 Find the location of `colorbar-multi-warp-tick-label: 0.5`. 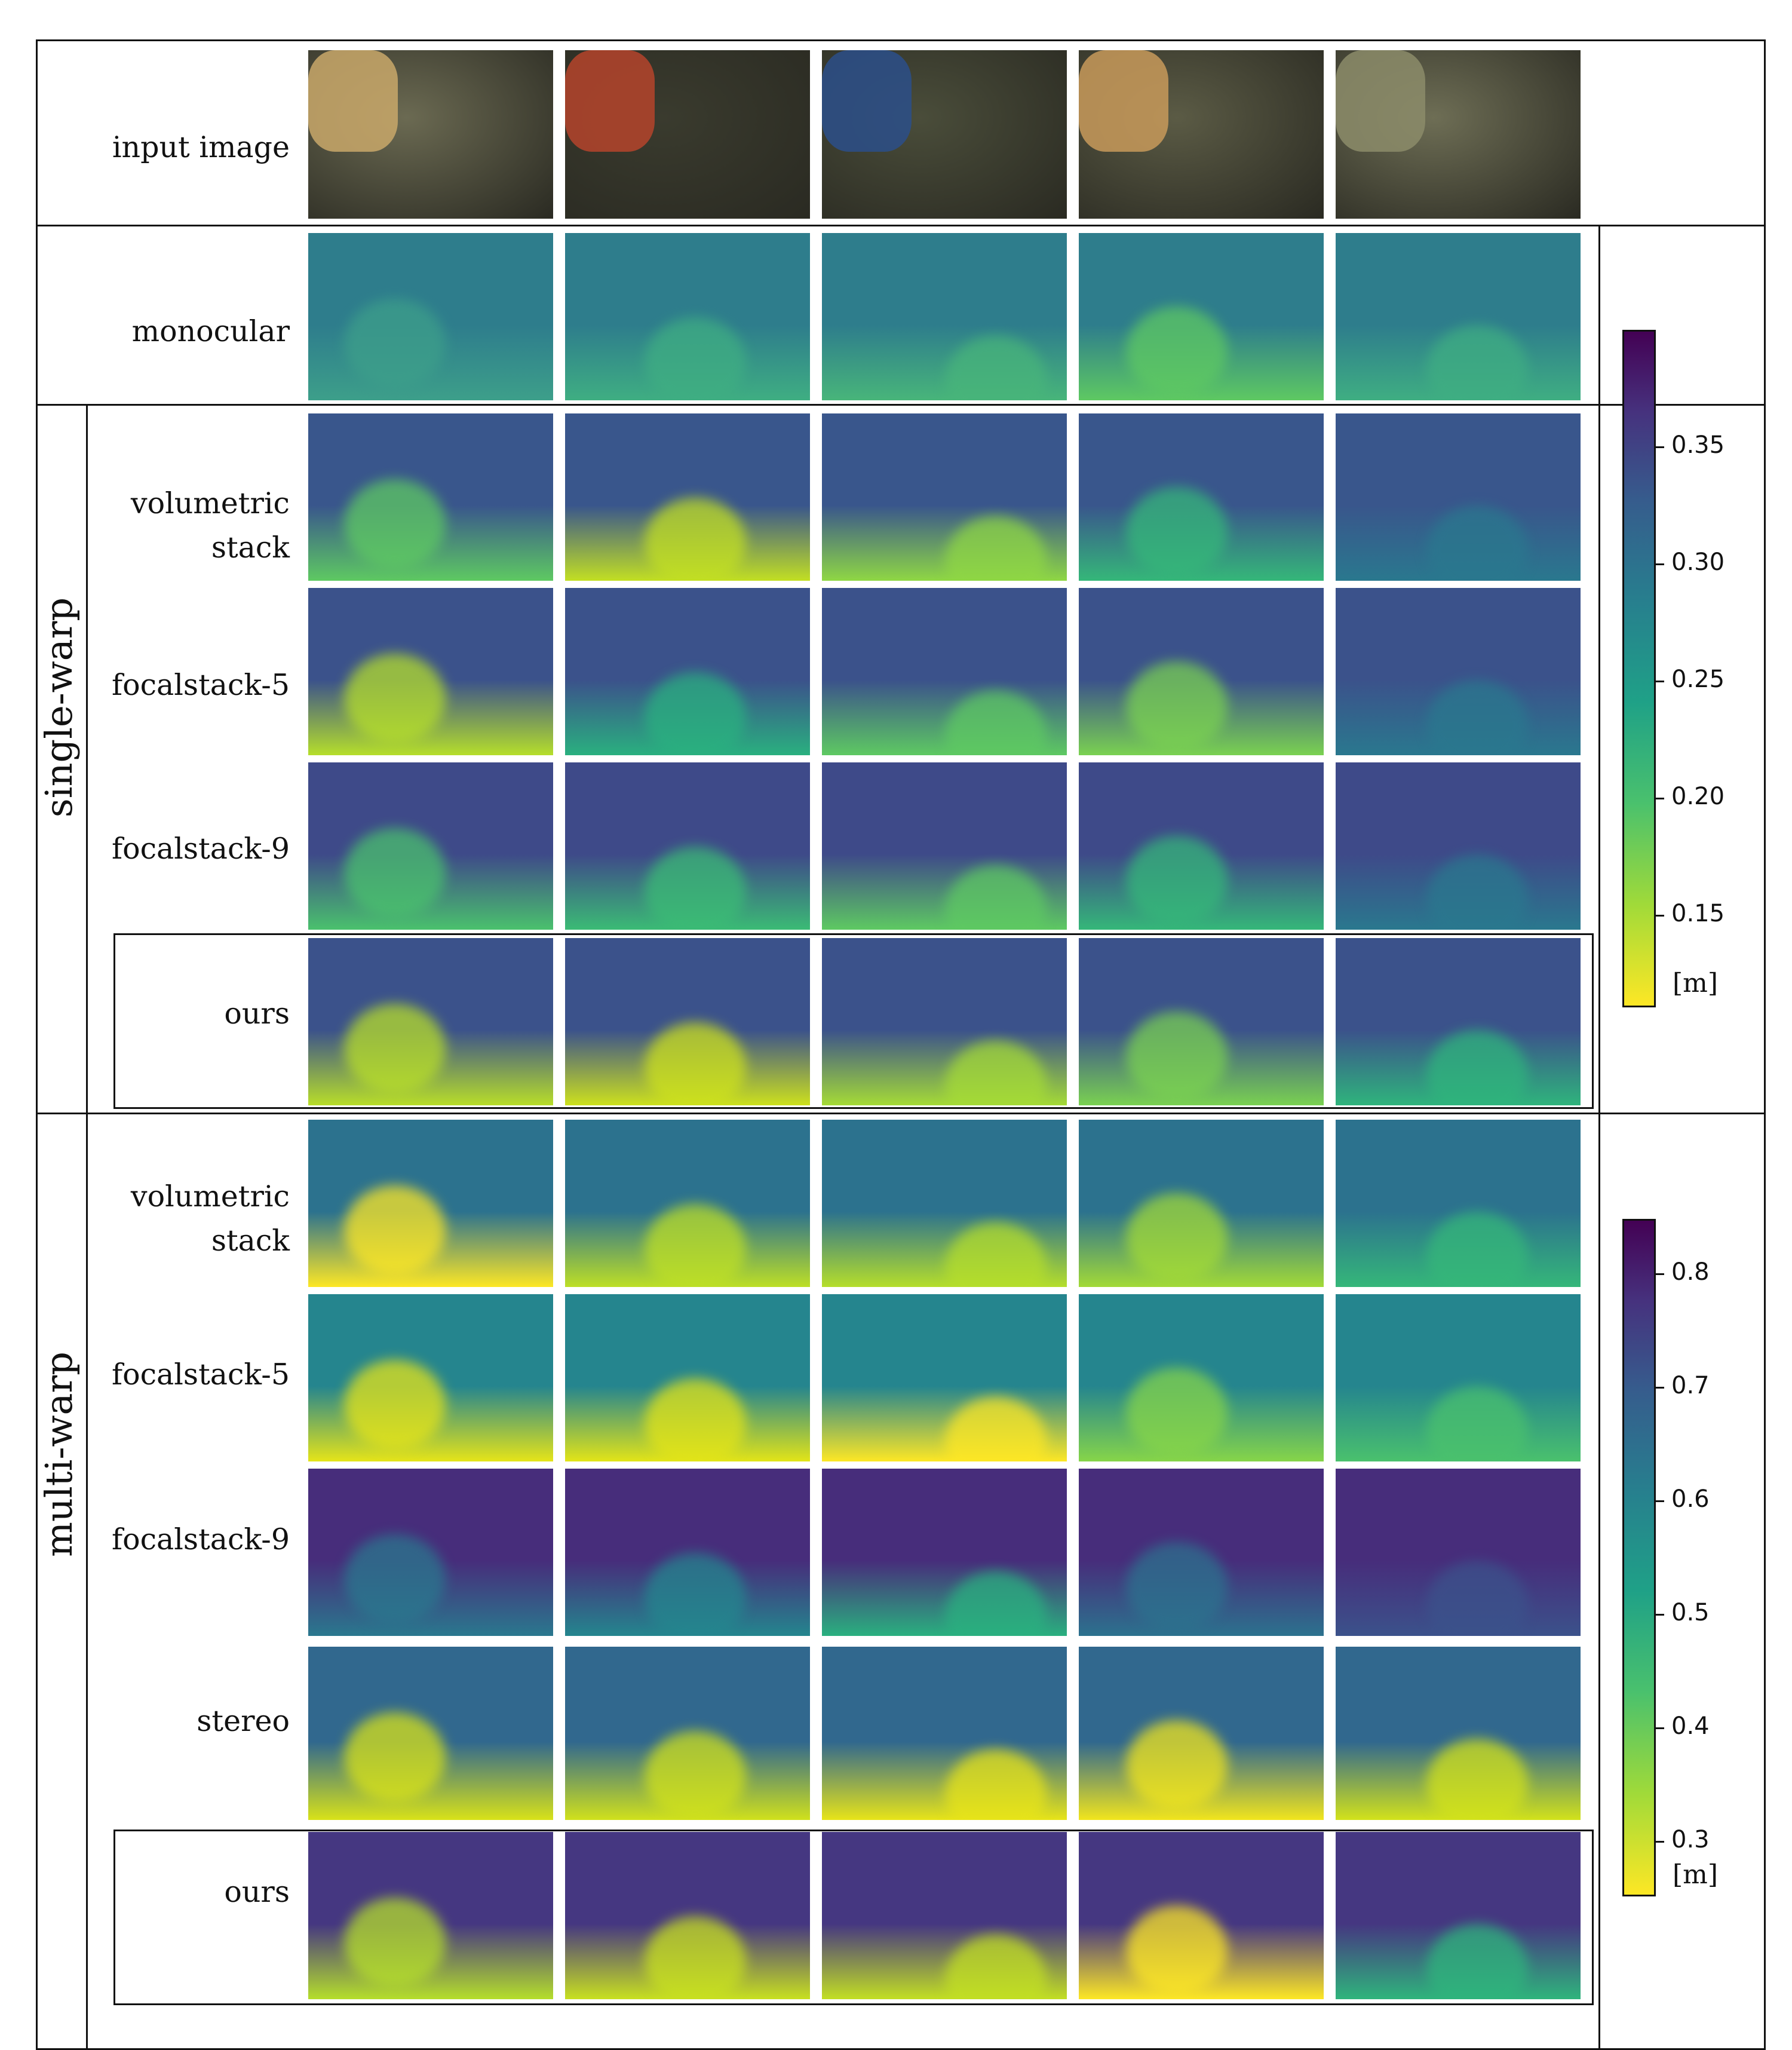

colorbar-multi-warp-tick-label: 0.5 is located at coordinates (1691, 1612).